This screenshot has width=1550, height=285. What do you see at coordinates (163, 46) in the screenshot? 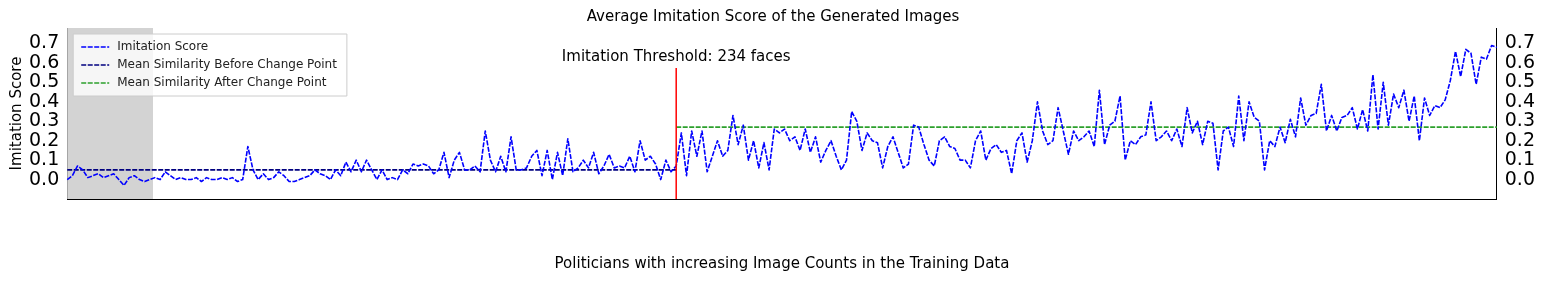
I see `legend-label: Imitation Score` at bounding box center [163, 46].